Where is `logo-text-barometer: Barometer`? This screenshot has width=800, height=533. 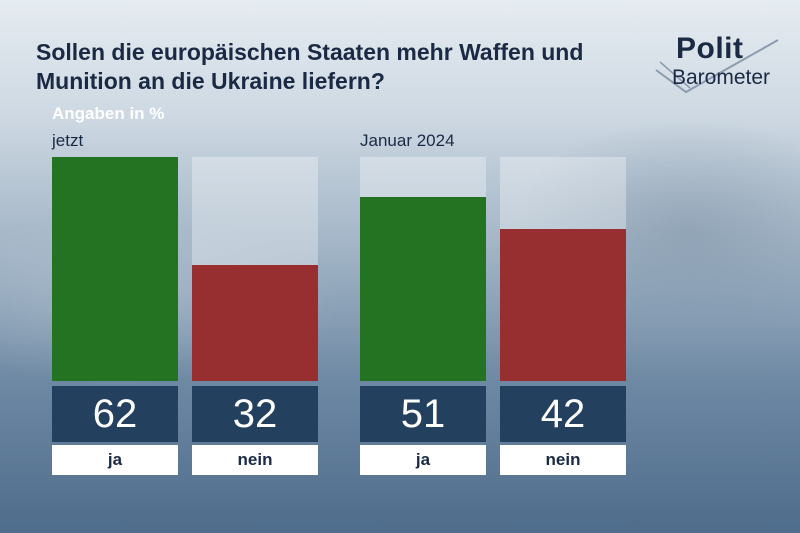
logo-text-barometer: Barometer is located at coordinates (721, 77).